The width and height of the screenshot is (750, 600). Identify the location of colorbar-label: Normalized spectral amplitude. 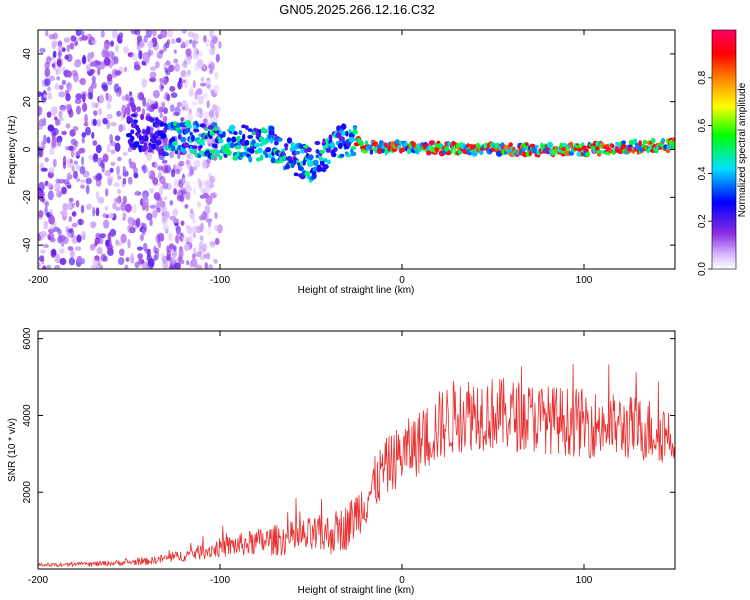
(742, 149).